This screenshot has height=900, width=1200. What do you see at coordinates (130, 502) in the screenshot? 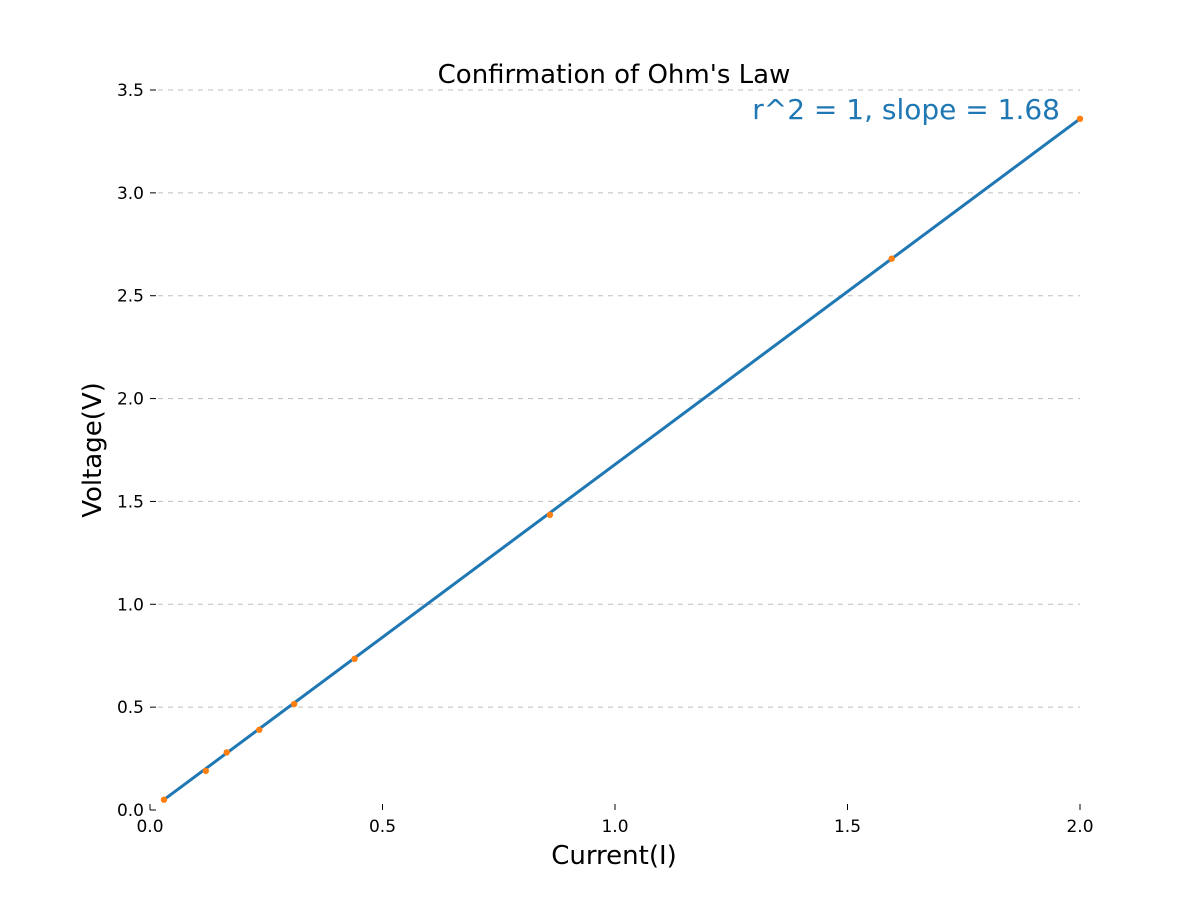
I see `y-tick-label: 1.5` at bounding box center [130, 502].